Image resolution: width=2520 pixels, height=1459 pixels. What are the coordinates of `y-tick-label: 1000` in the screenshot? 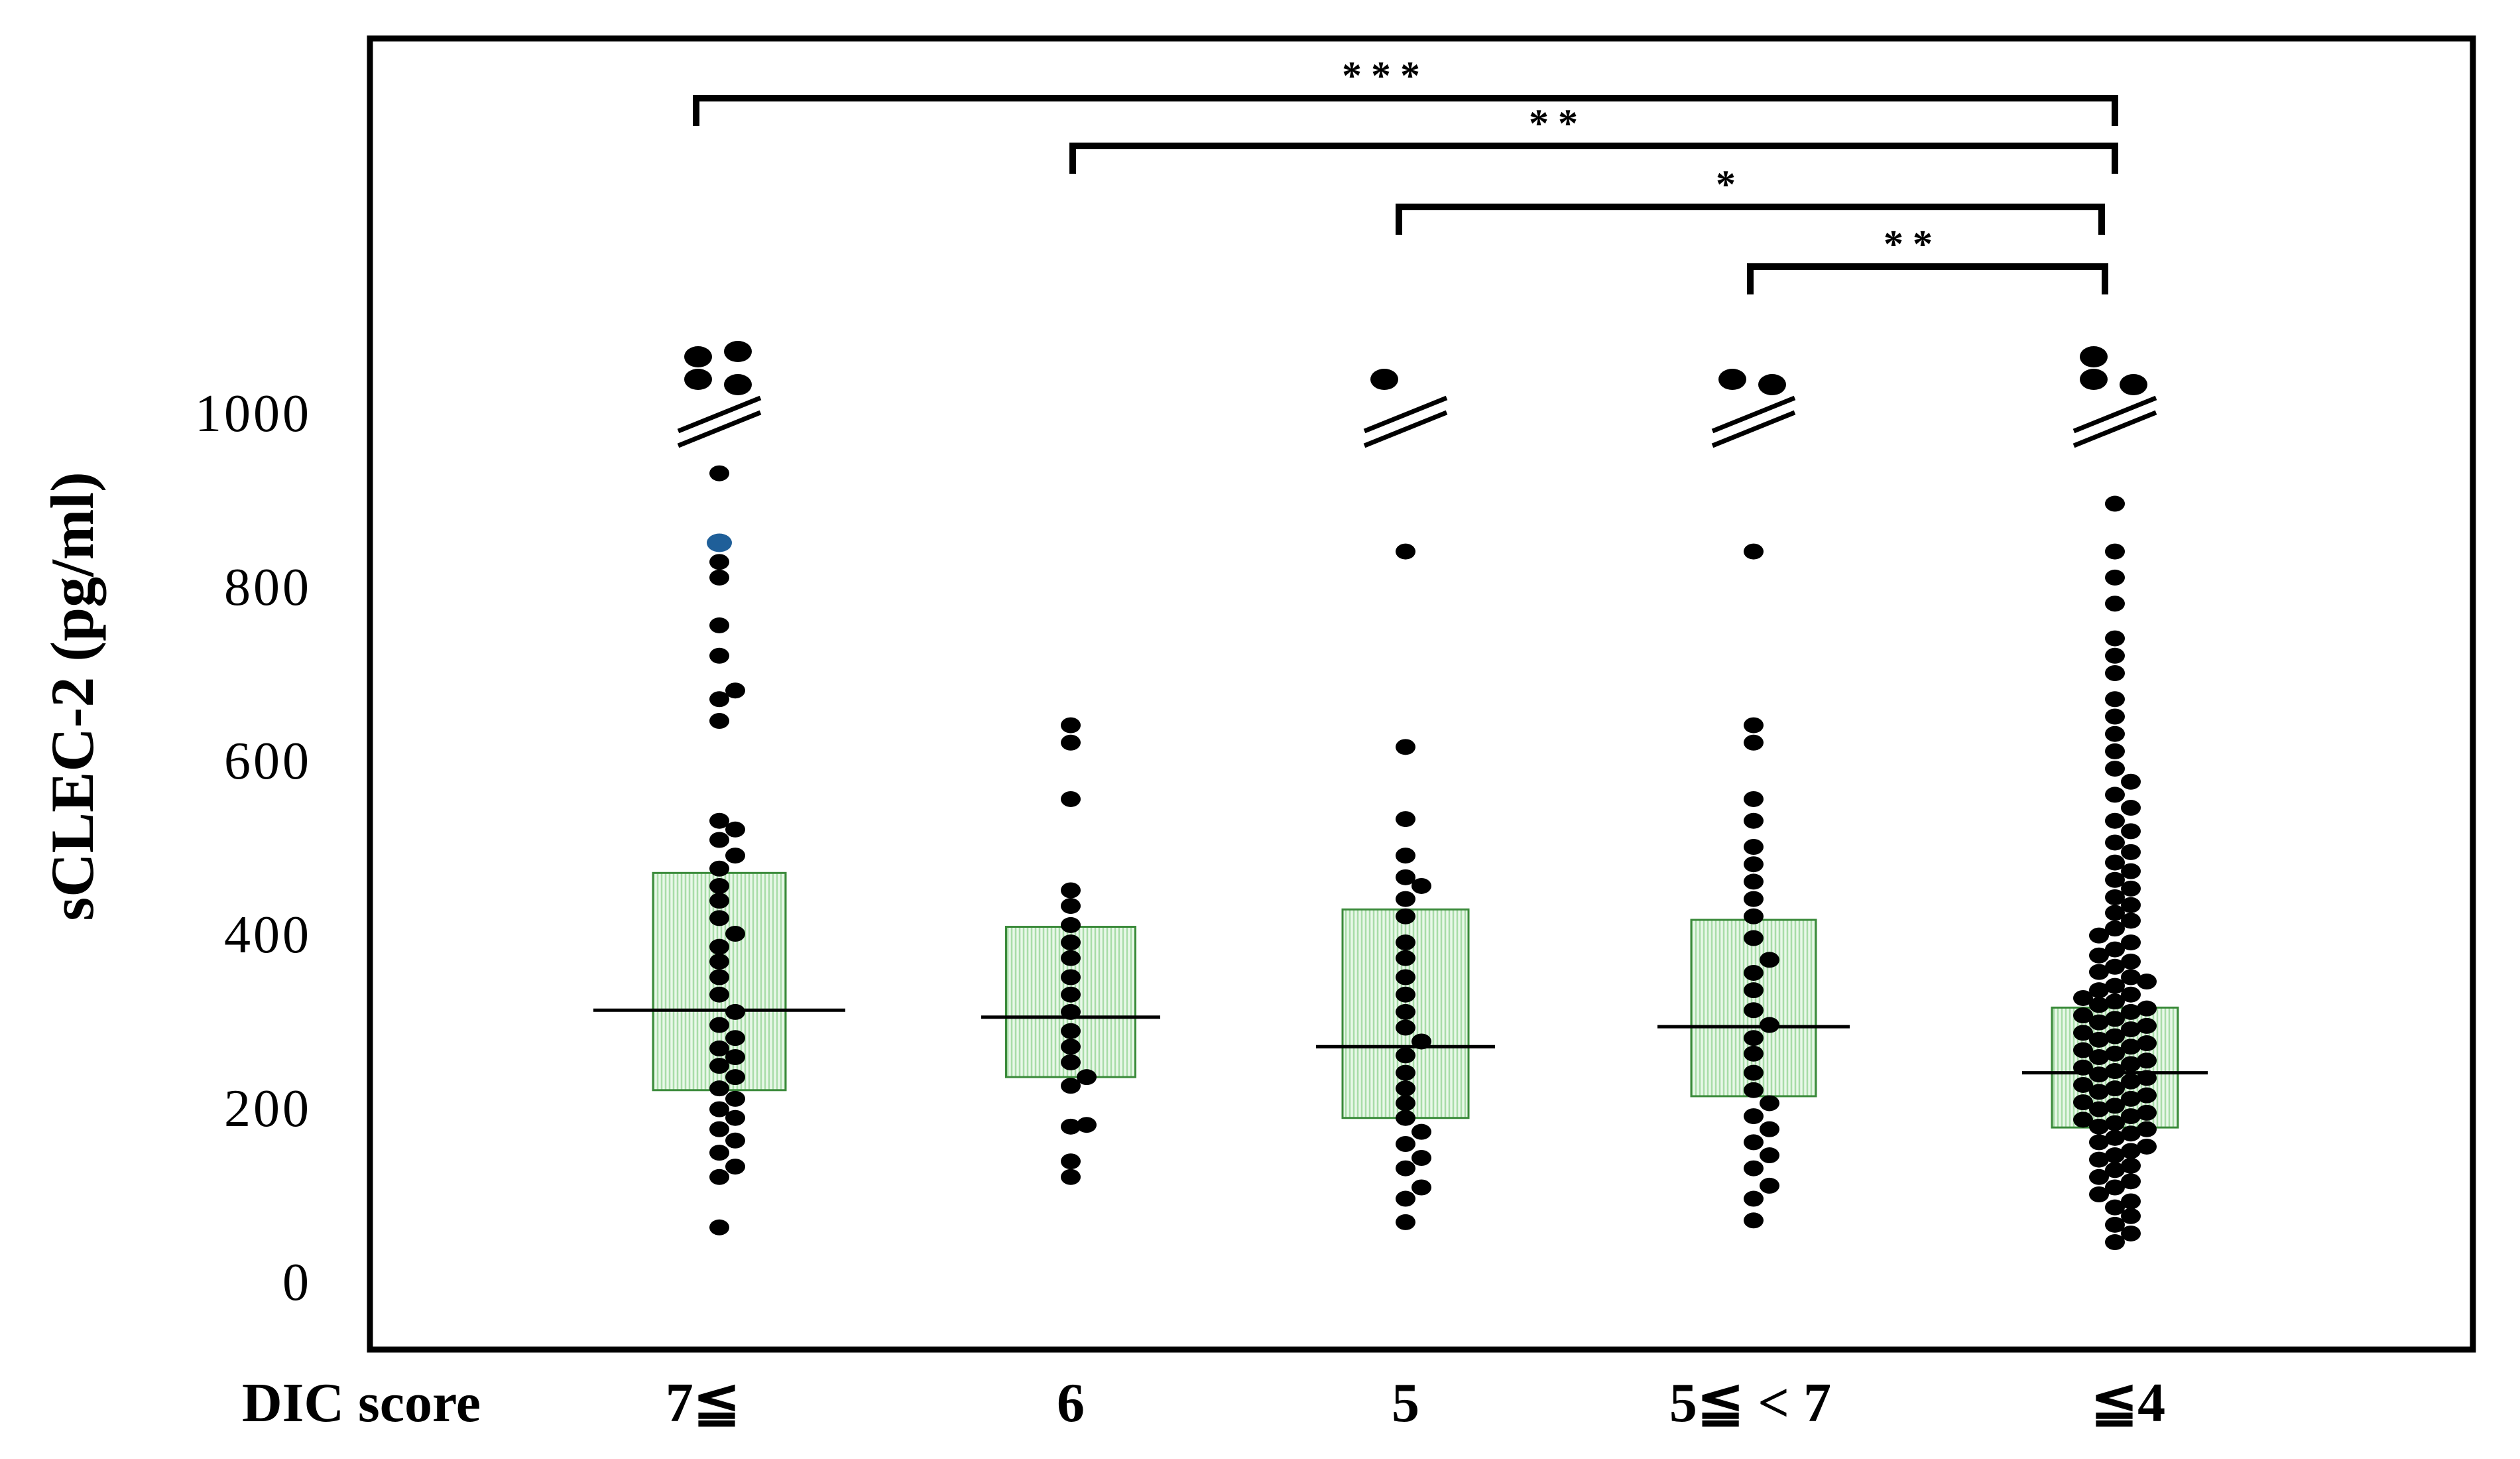 It's located at (253, 414).